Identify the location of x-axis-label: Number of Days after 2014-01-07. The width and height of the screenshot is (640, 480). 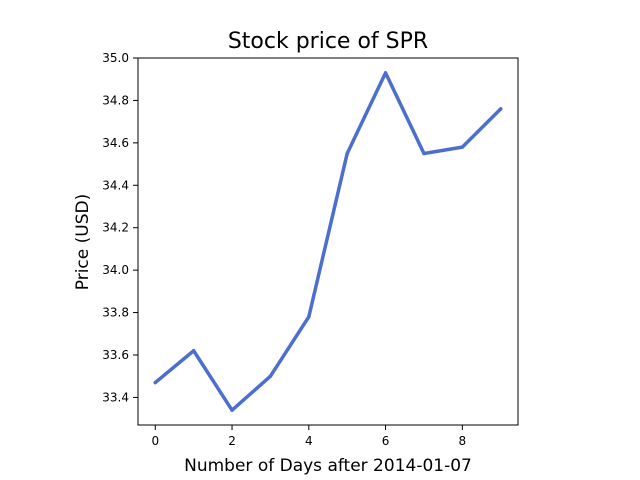
(328, 466).